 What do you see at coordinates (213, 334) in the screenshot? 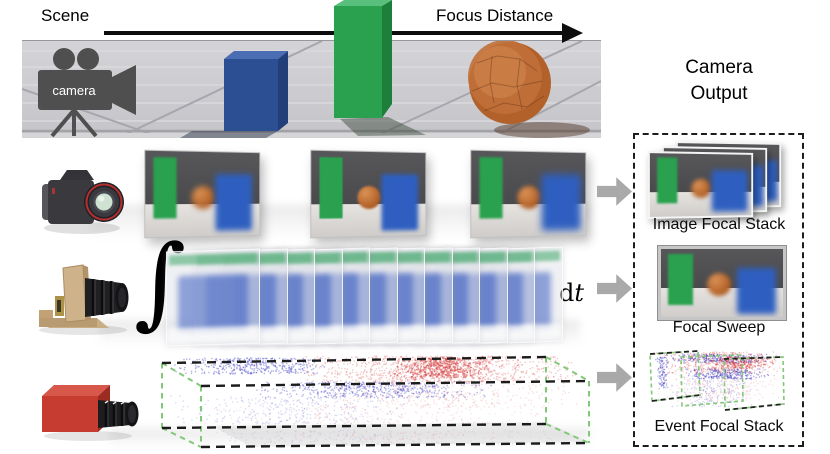
I see `sweep-frame-white-layer` at bounding box center [213, 334].